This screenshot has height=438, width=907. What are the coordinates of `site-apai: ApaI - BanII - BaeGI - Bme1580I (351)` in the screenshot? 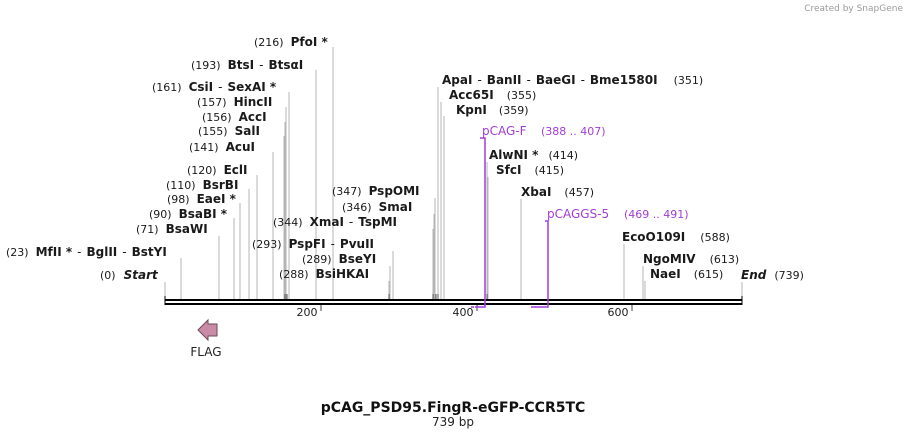 It's located at (572, 80).